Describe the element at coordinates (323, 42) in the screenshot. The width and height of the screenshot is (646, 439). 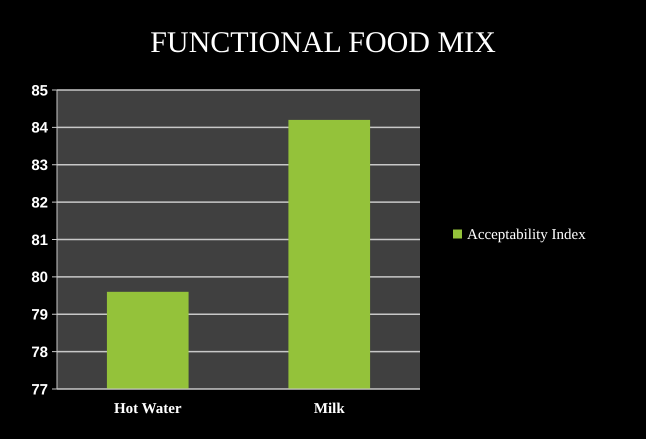
I see `chart-title: FUNCTIONAL FOOD MIX` at that location.